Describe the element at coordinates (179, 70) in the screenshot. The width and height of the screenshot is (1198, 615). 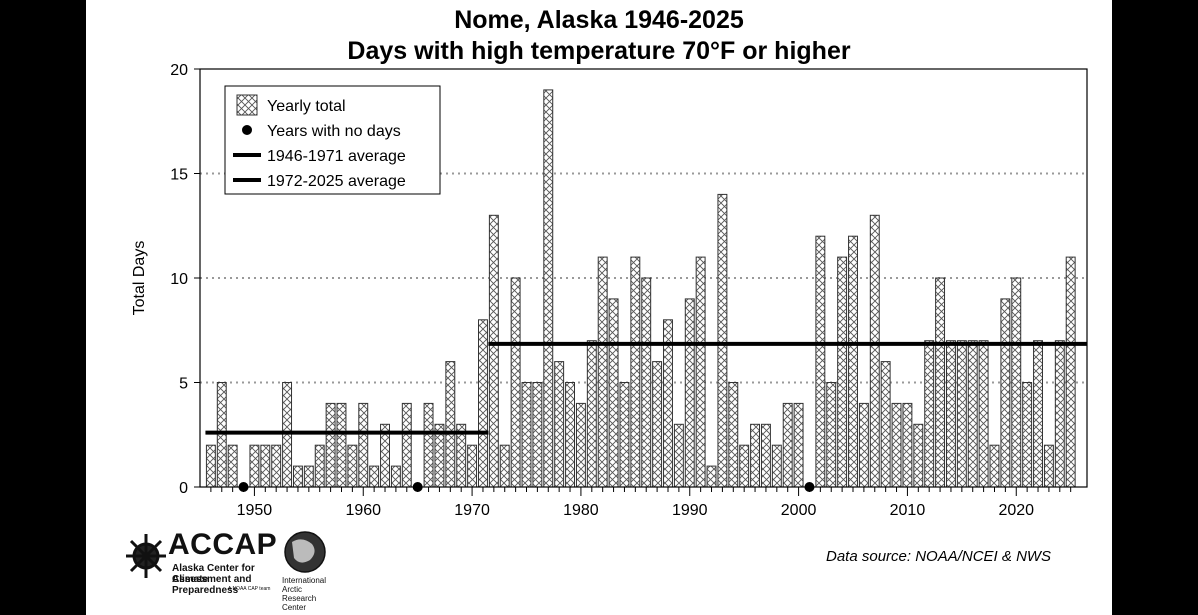
I see `y-tick-label: 20` at that location.